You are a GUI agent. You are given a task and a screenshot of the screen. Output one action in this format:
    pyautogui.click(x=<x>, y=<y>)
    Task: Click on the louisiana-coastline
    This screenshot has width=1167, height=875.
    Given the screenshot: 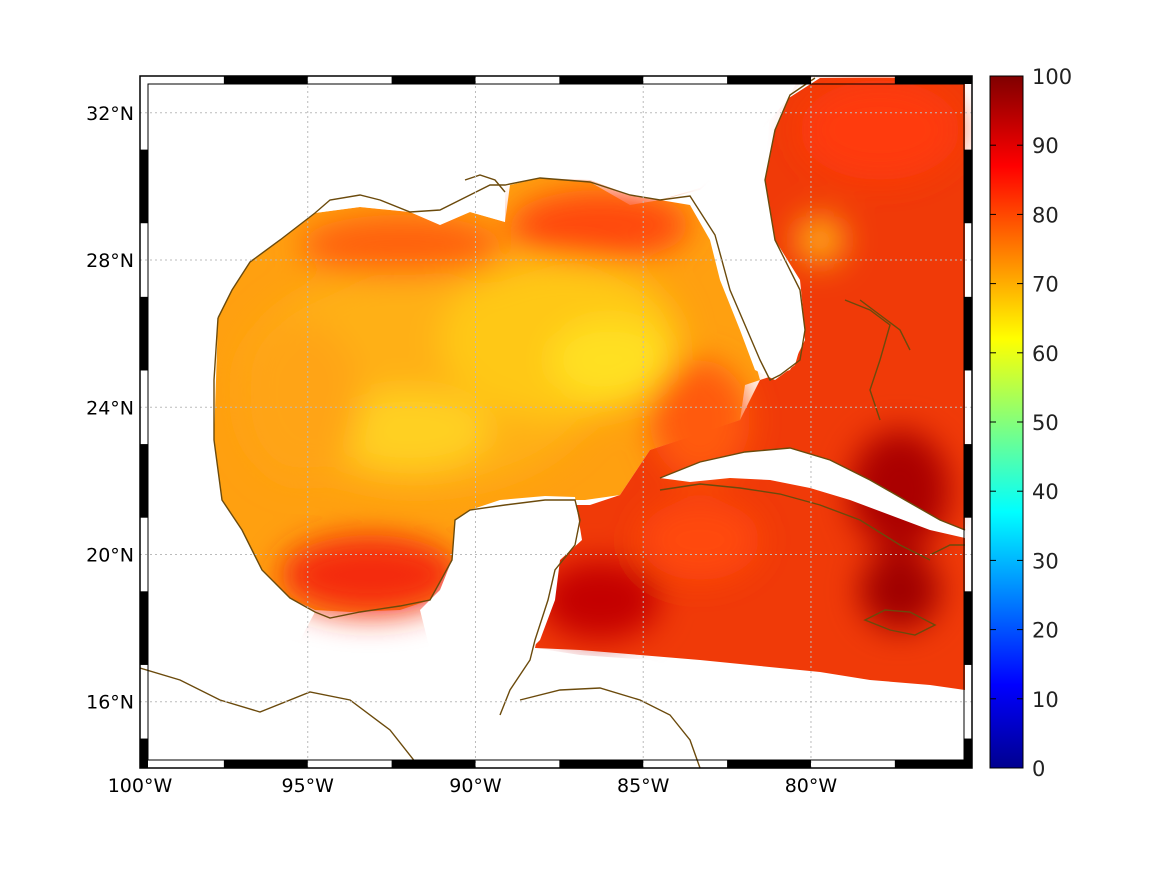 What is the action you would take?
    pyautogui.click(x=485, y=183)
    